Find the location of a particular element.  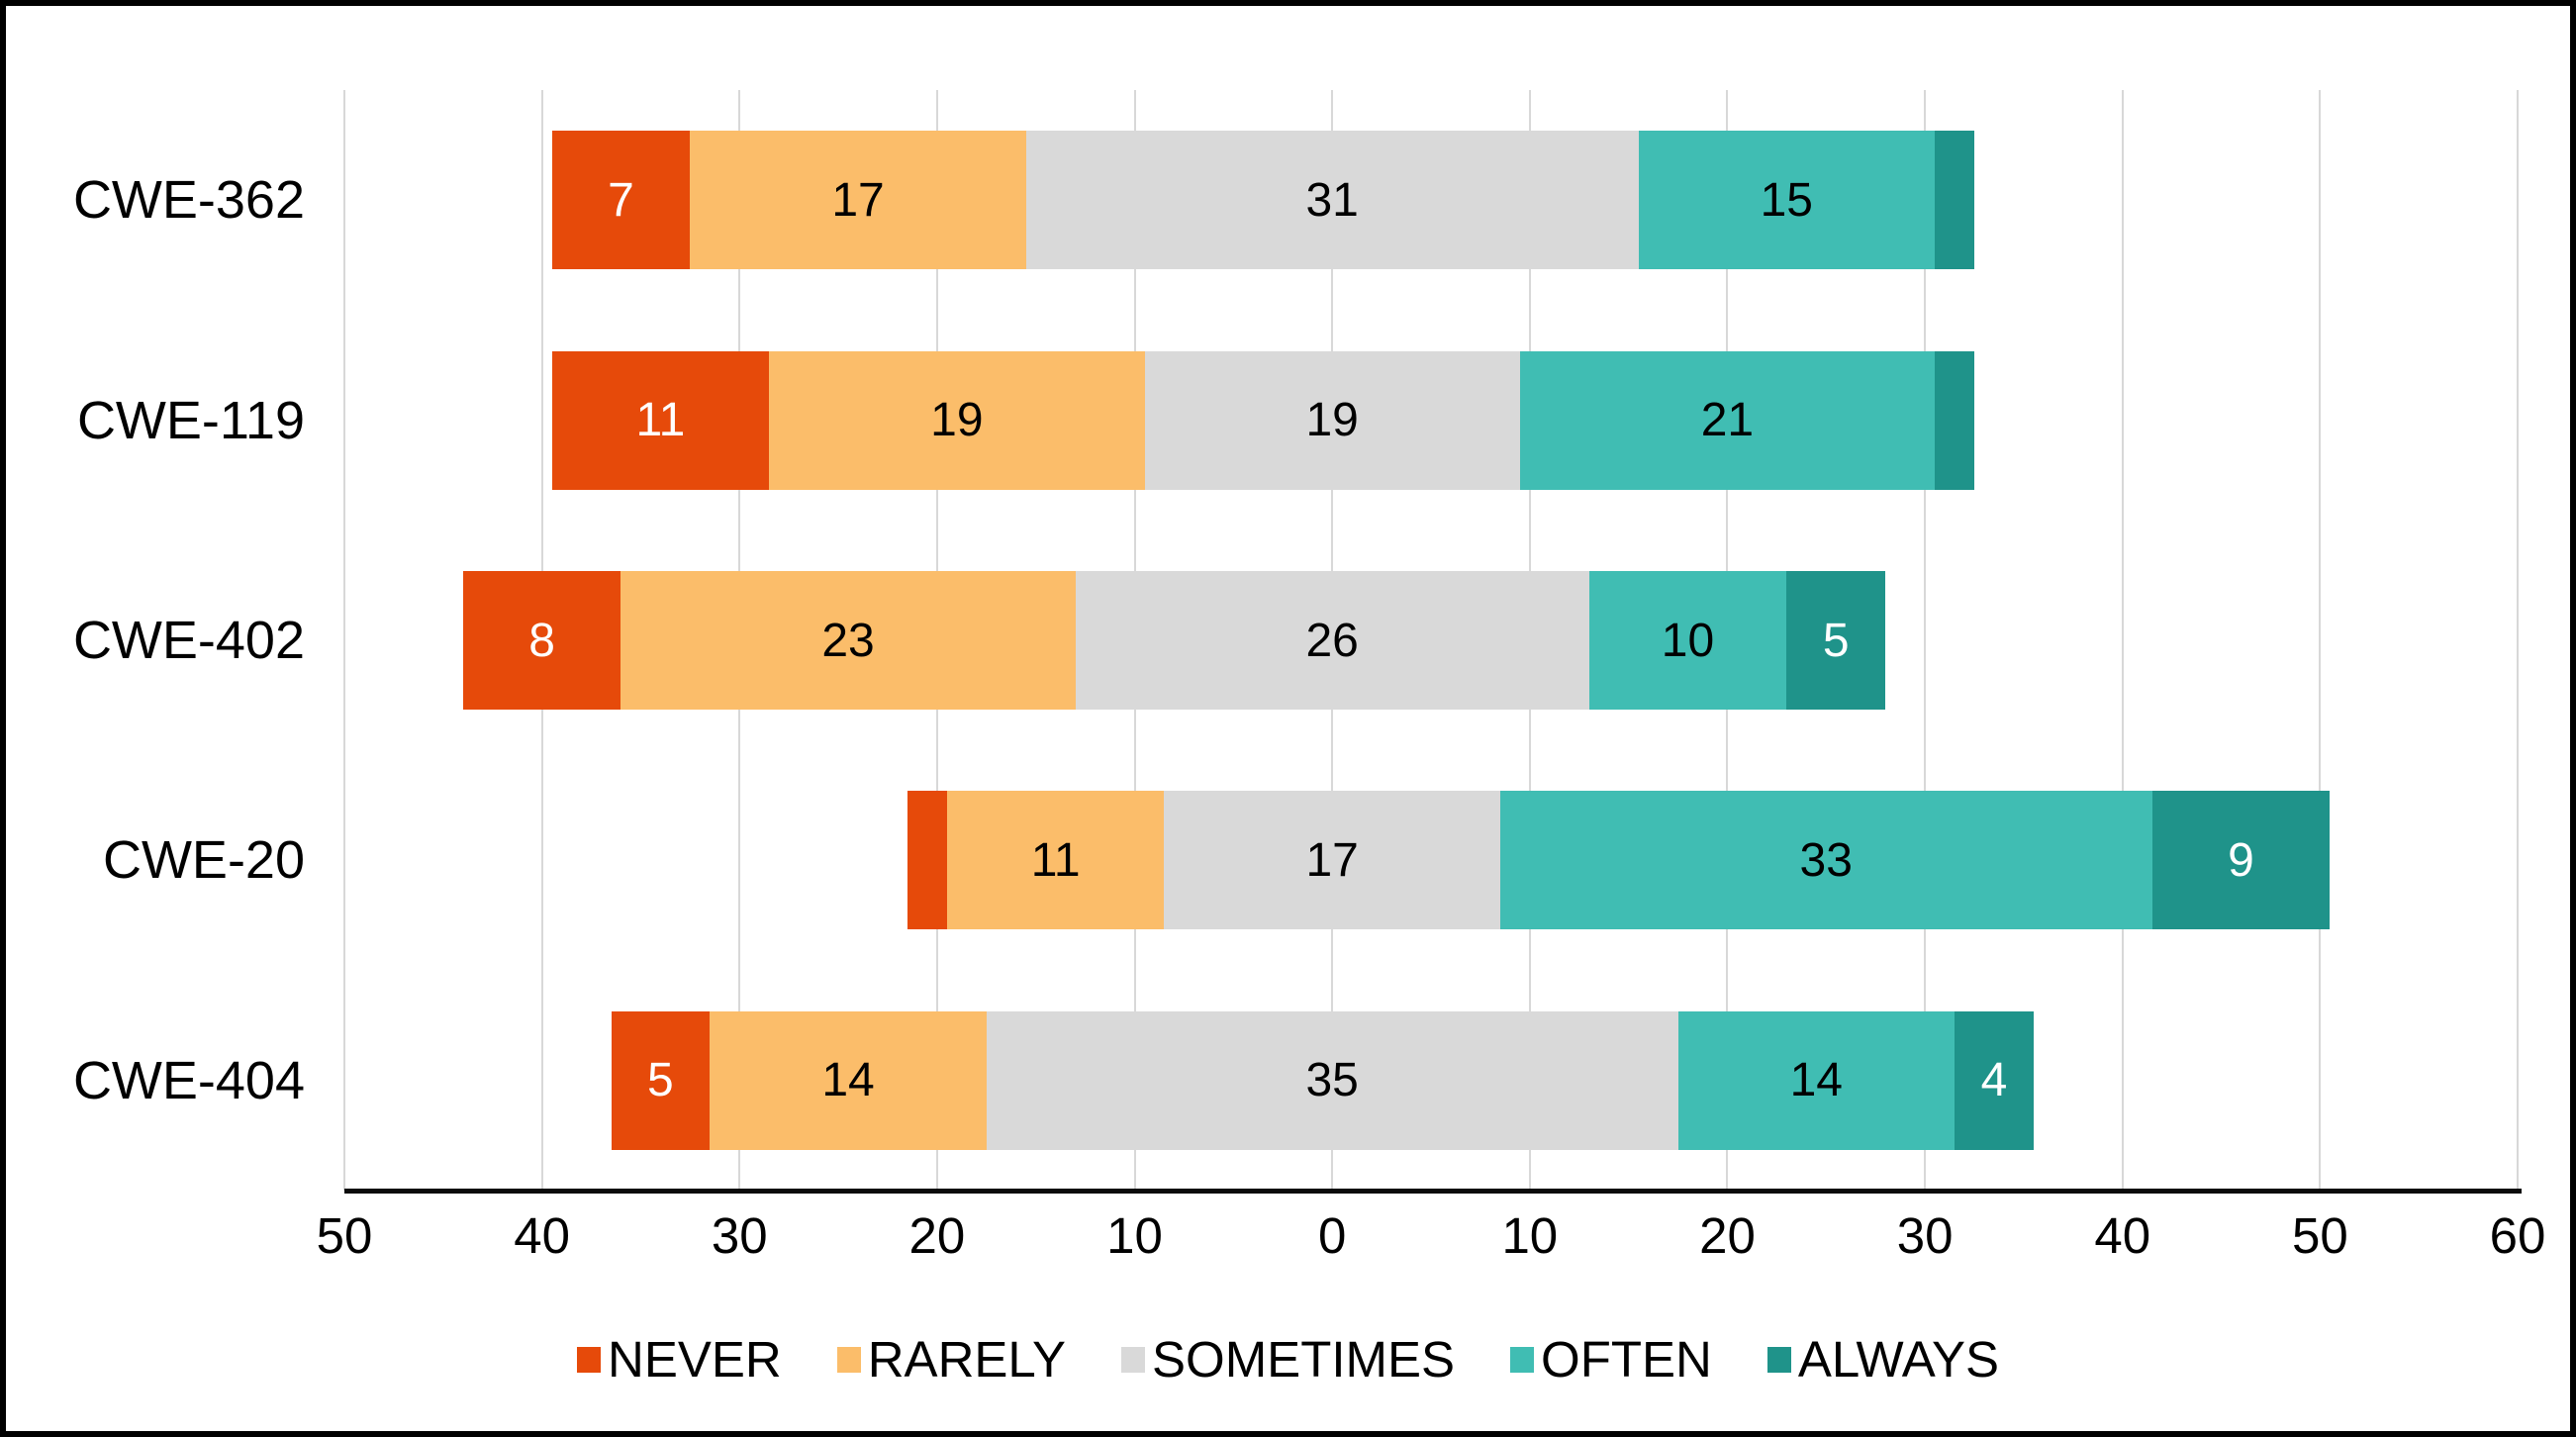

bar-segment-often: 10 is located at coordinates (1687, 640).